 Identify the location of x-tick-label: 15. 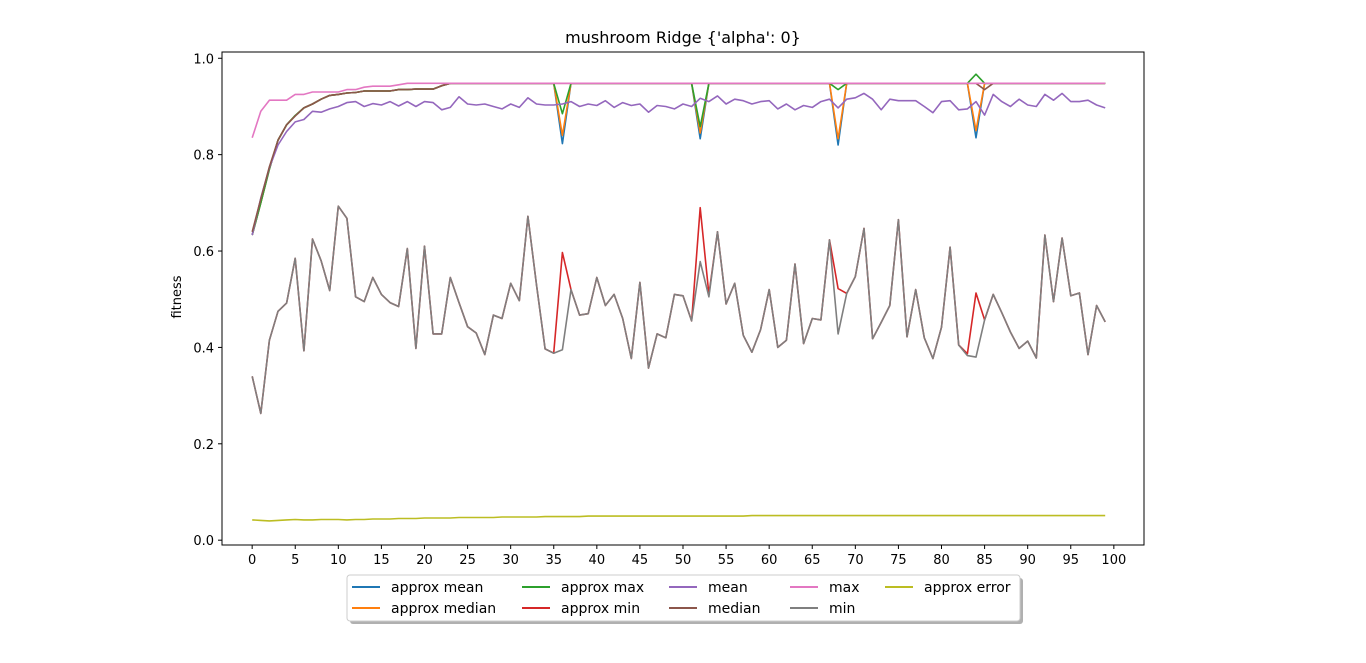
(381, 560).